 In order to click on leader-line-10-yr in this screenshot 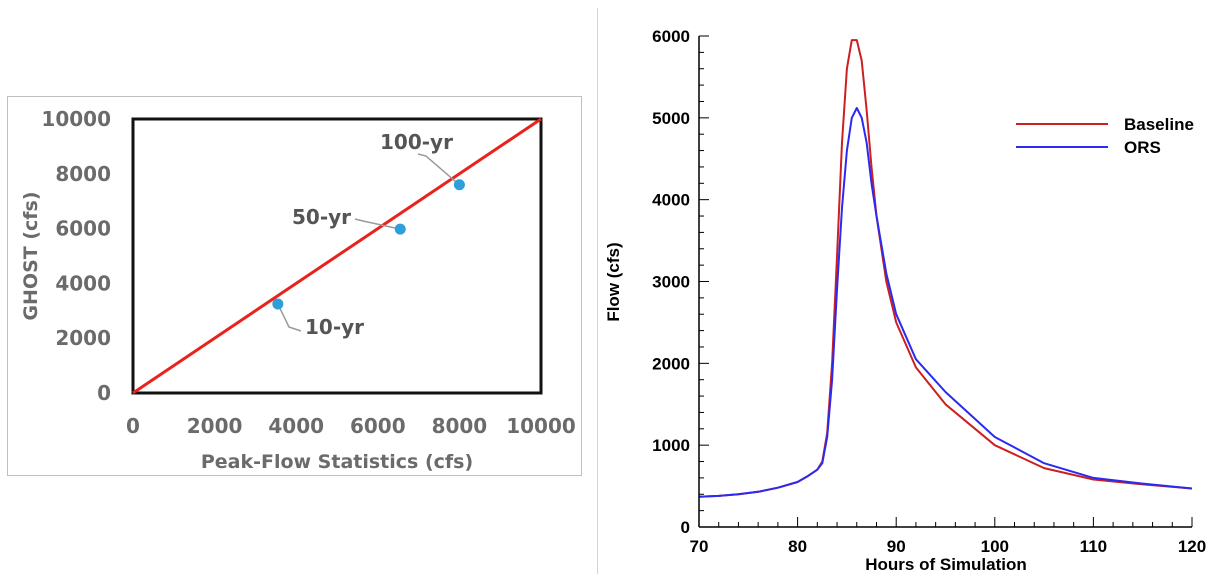, I will do `click(289, 317)`.